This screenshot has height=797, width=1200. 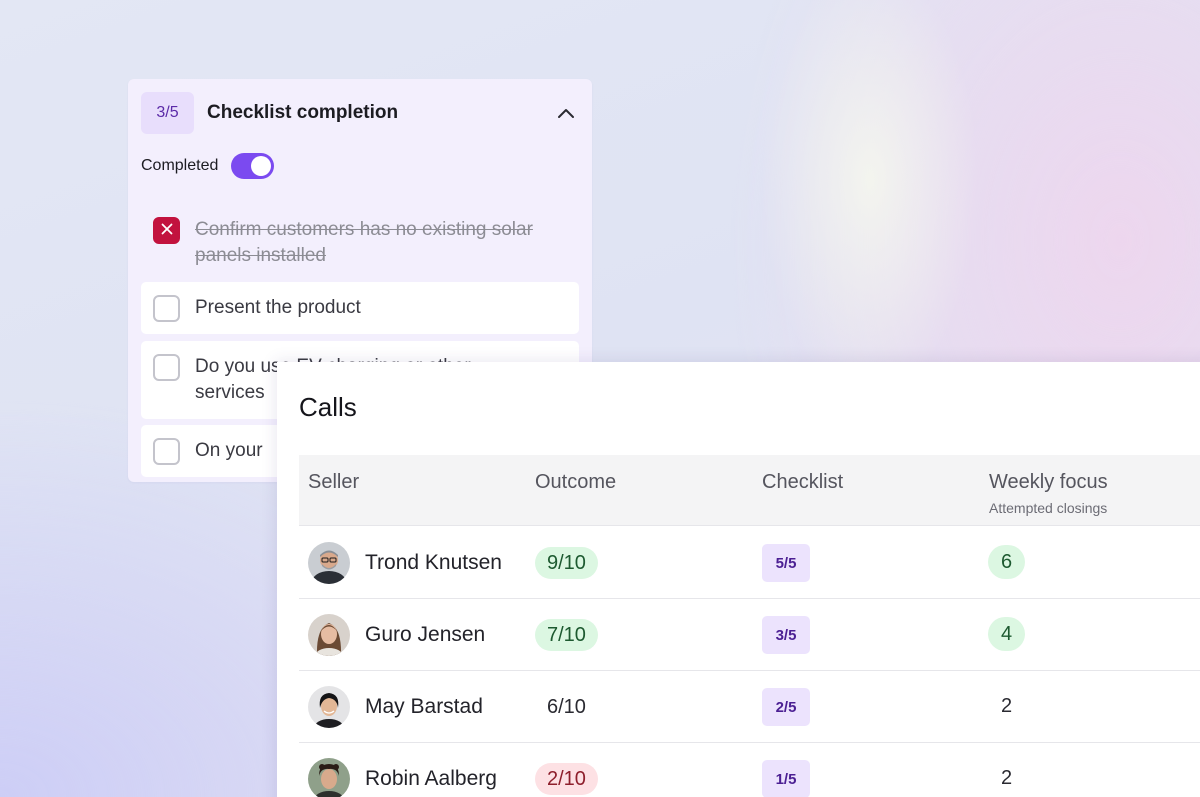 I want to click on checklist-title: Checklist completion, so click(x=303, y=112).